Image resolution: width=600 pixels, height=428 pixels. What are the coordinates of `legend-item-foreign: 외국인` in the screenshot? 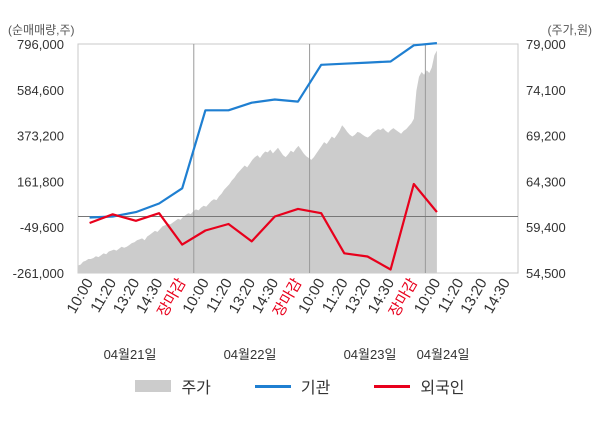 It's located at (419, 386).